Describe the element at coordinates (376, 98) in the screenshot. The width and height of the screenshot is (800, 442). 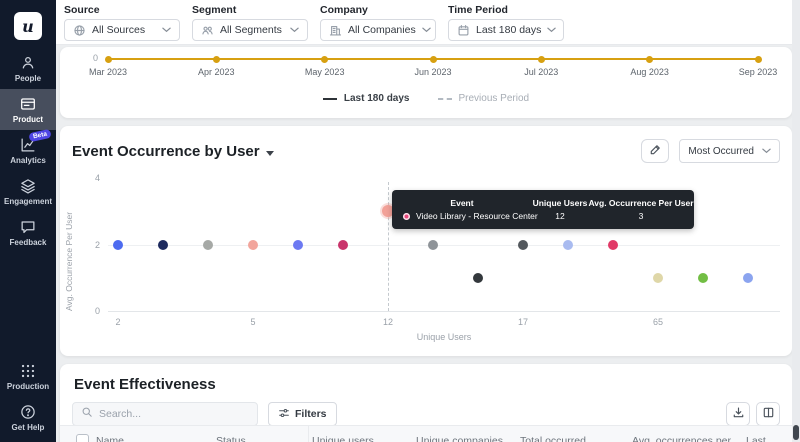
I see `legend-label: Last 180 days` at that location.